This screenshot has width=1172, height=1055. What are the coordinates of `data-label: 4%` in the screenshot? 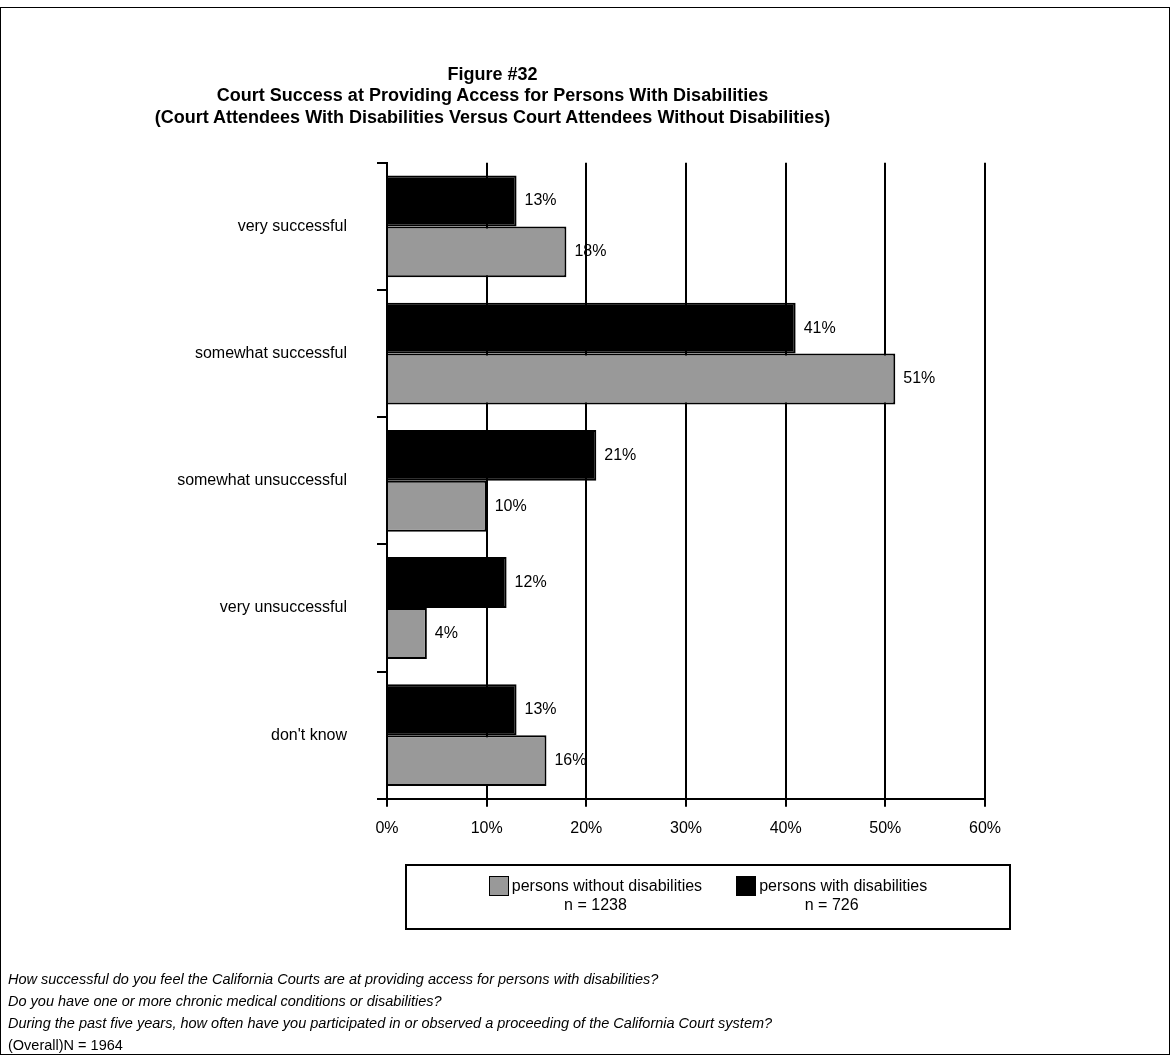 It's located at (446, 632).